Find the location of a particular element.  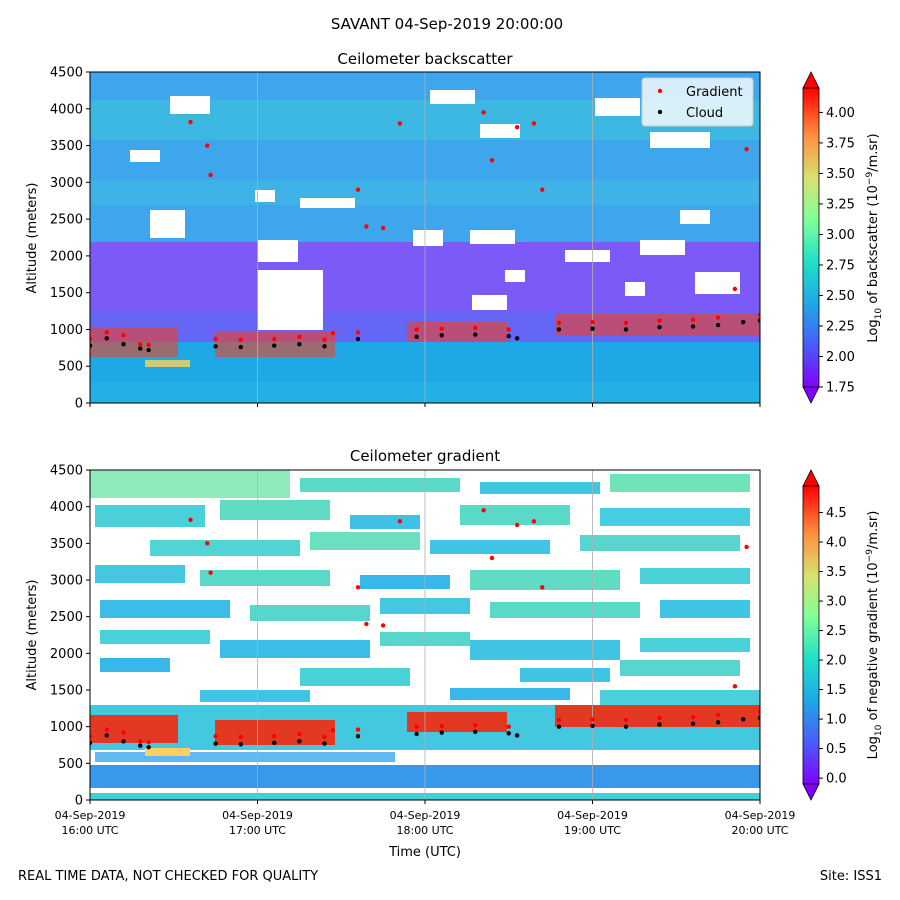

y-tick-label: 3000 is located at coordinates (66, 581).